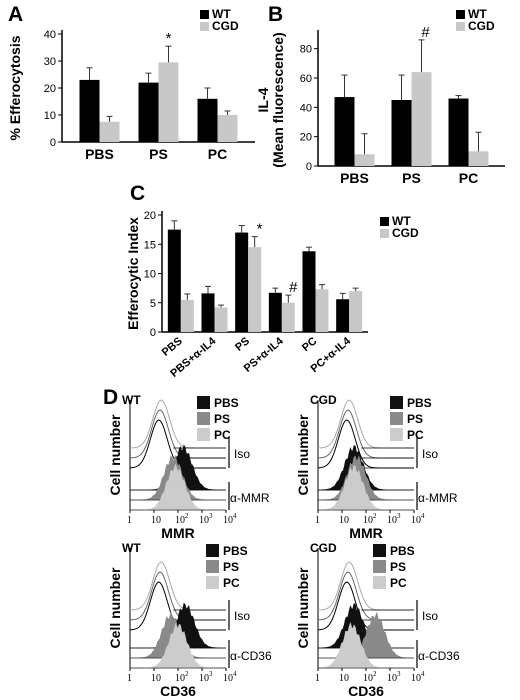 This screenshot has width=520, height=700. I want to click on y-axis-label: Efferocytic Index, so click(133, 273).